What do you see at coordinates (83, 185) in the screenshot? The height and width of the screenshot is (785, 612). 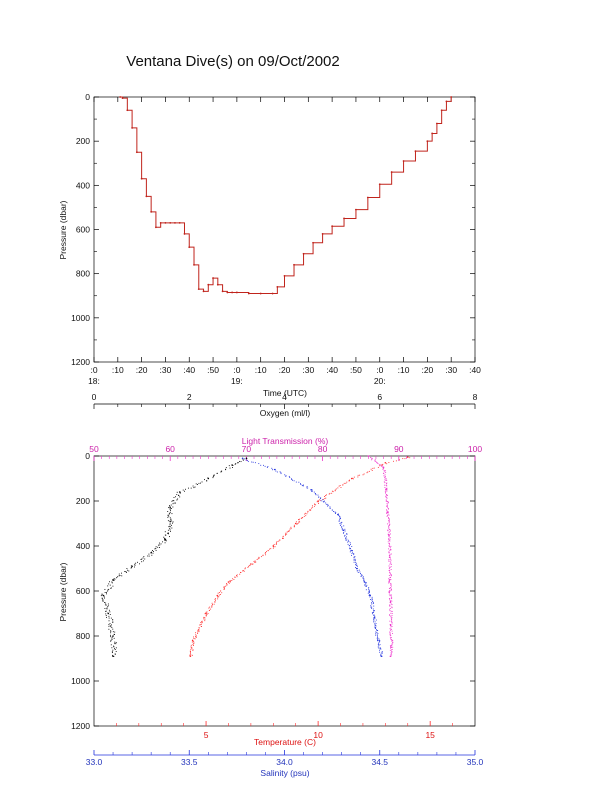 I see `y-tick-label: 400` at bounding box center [83, 185].